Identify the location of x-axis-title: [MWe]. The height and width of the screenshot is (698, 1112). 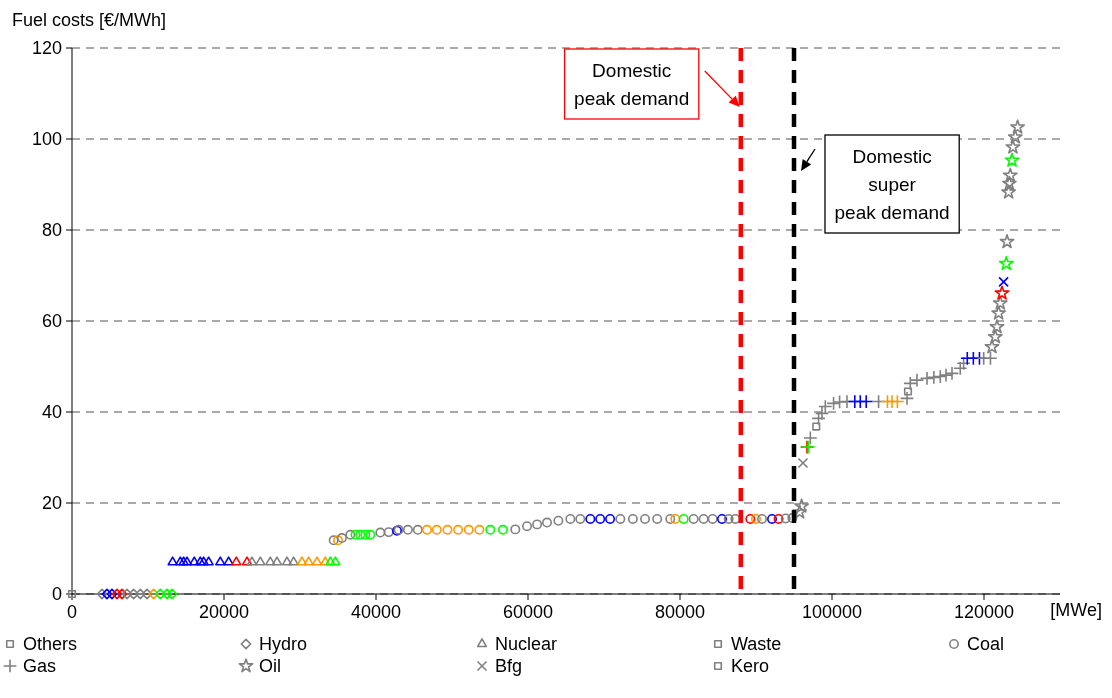
(1076, 610).